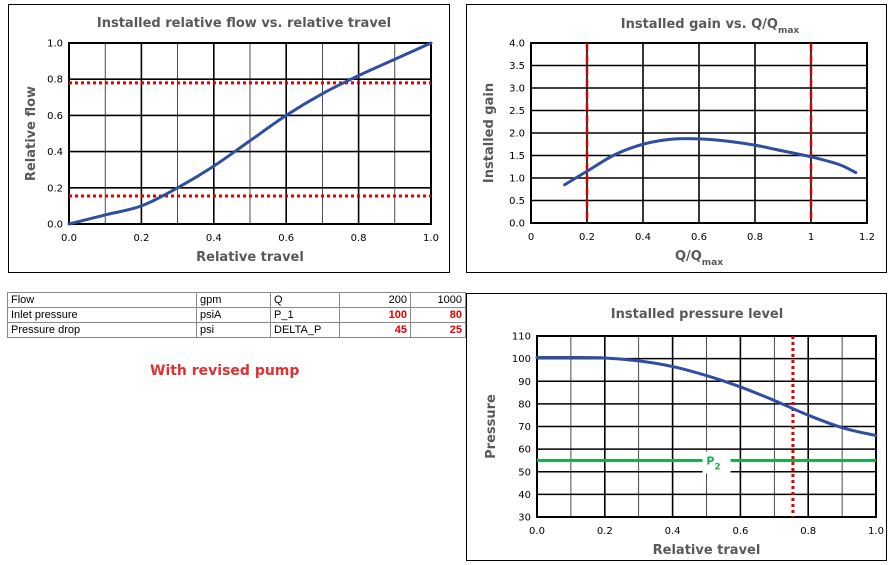 This screenshot has width=894, height=565. What do you see at coordinates (141, 238) in the screenshot?
I see `flow-x-tick: 0.2` at bounding box center [141, 238].